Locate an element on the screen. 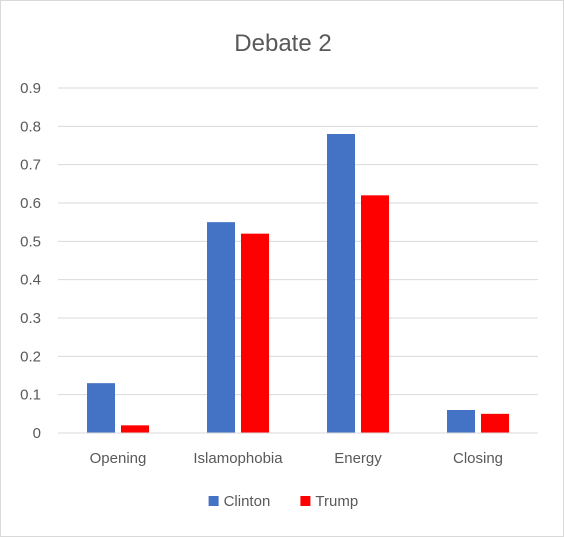 The image size is (564, 537). y-tick-label: 0.9 is located at coordinates (30, 88).